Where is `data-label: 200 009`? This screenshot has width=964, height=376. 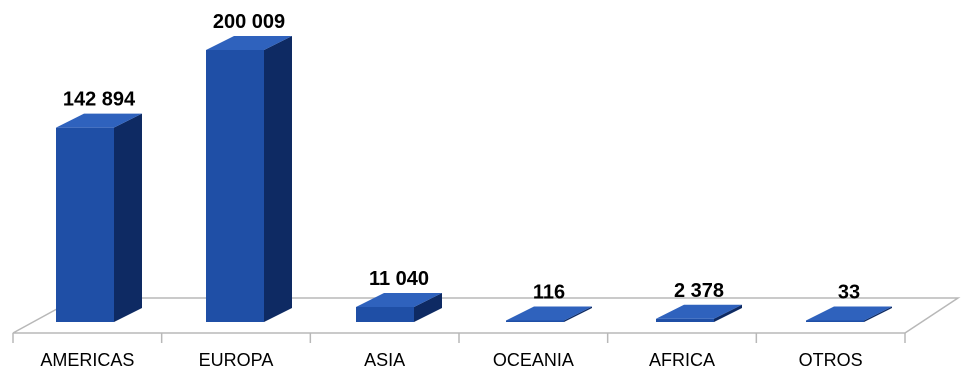
data-label: 200 009 is located at coordinates (249, 22).